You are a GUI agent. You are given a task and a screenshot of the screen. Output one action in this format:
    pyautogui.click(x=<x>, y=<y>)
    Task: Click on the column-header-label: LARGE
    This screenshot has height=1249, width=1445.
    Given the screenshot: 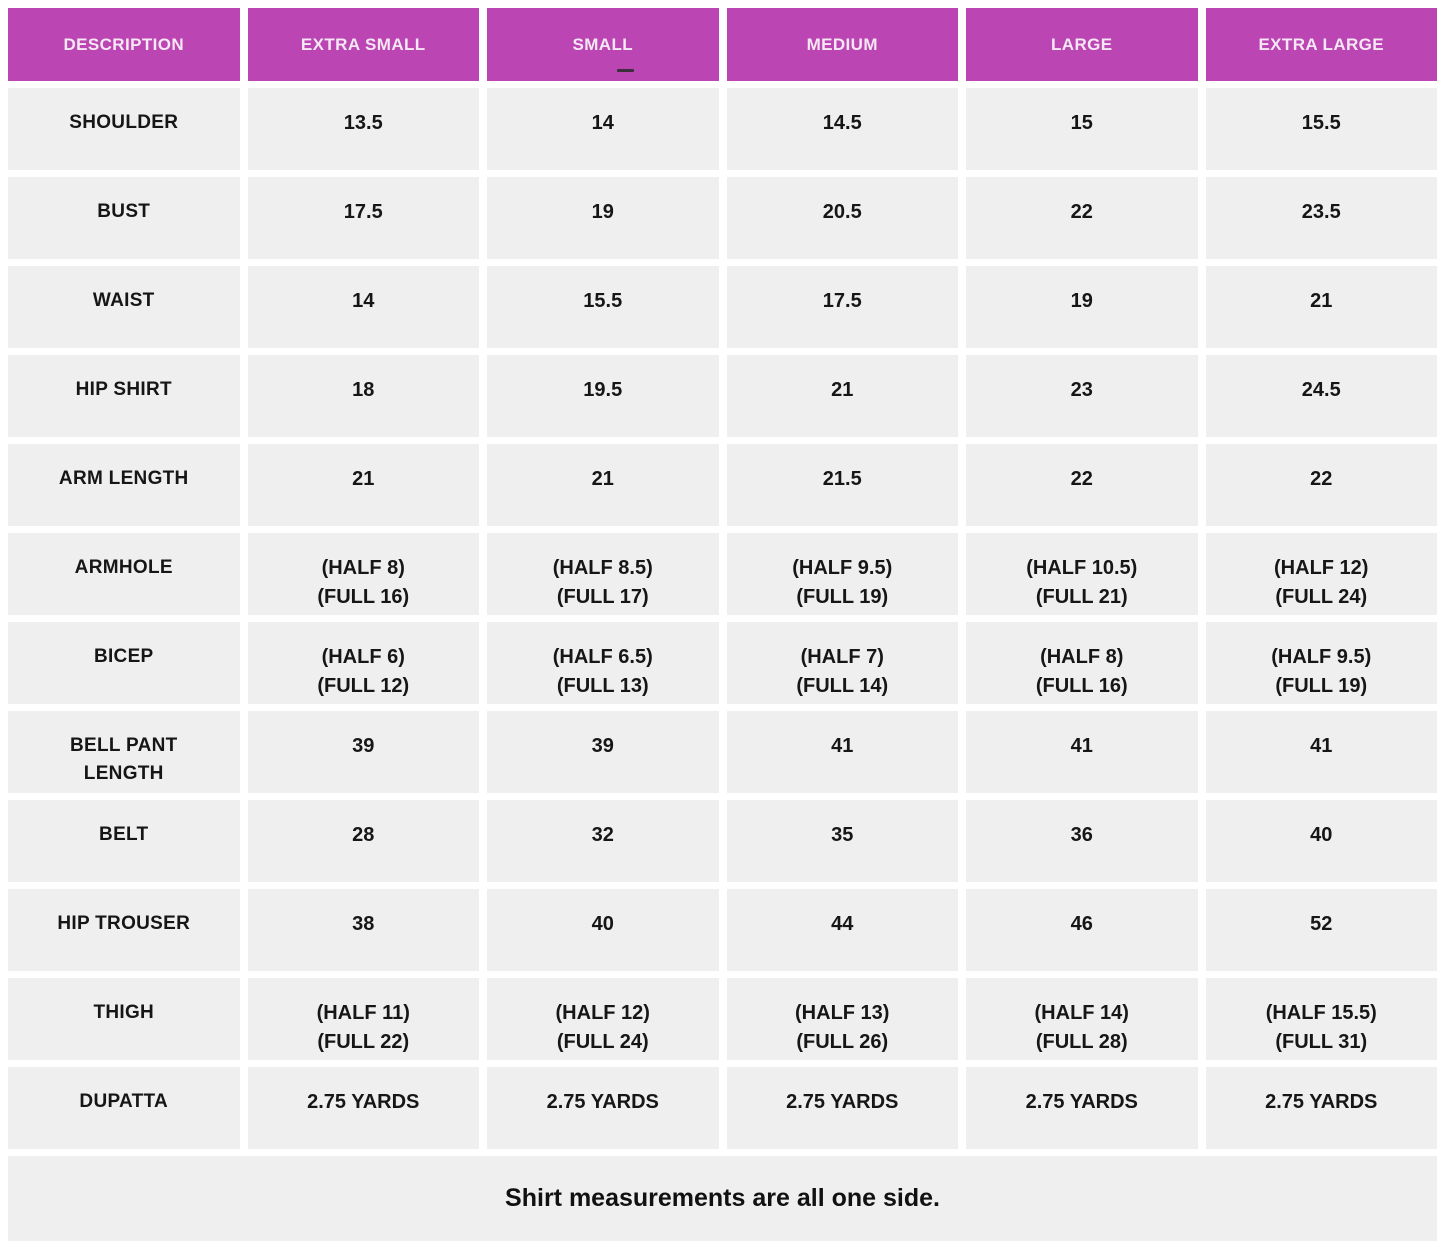 What is the action you would take?
    pyautogui.click(x=1082, y=44)
    